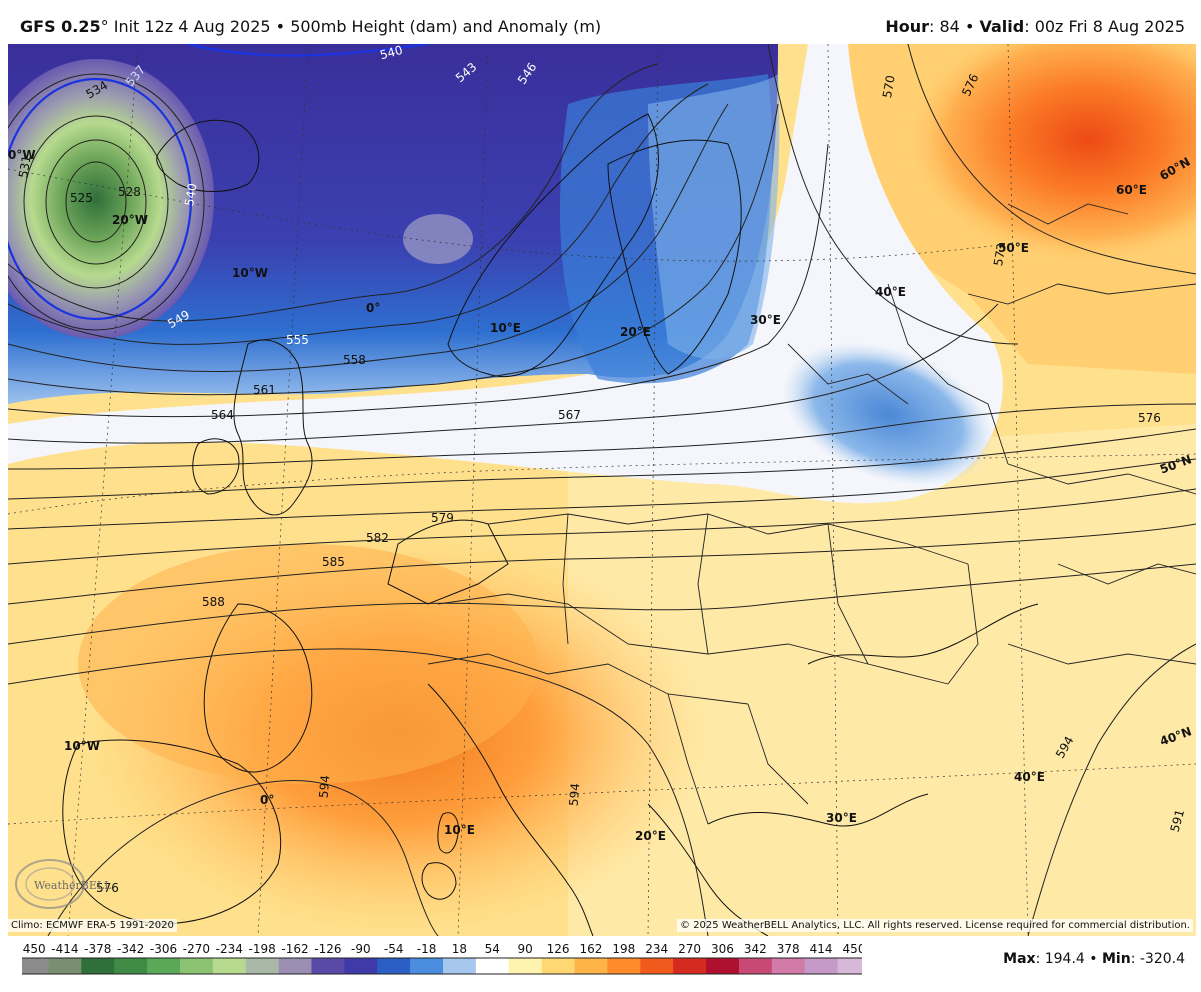 This screenshot has height=992, width=1201. Describe the element at coordinates (222, 415) in the screenshot. I see `contour-label: 564` at that location.